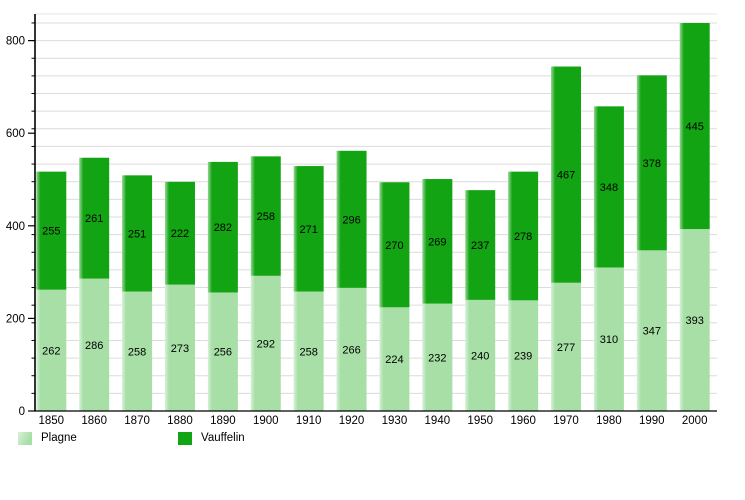 The width and height of the screenshot is (745, 500). What do you see at coordinates (223, 438) in the screenshot?
I see `legend-label-vauffelin: Vauffelin` at bounding box center [223, 438].